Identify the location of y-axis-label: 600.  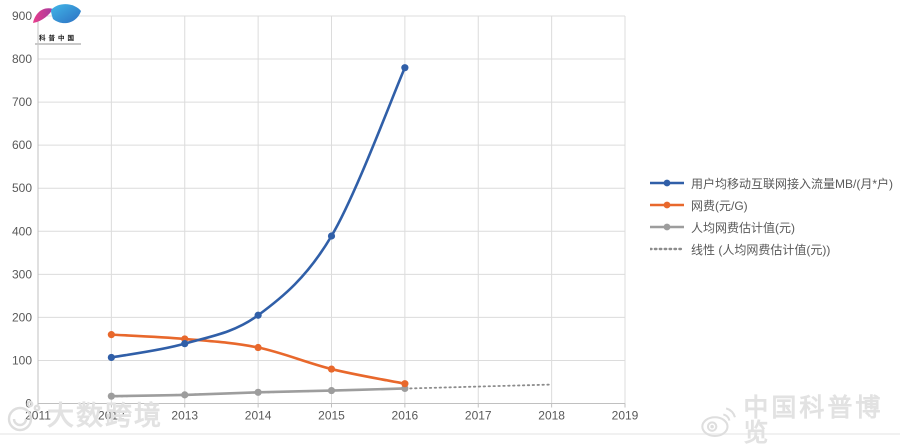
(22, 145).